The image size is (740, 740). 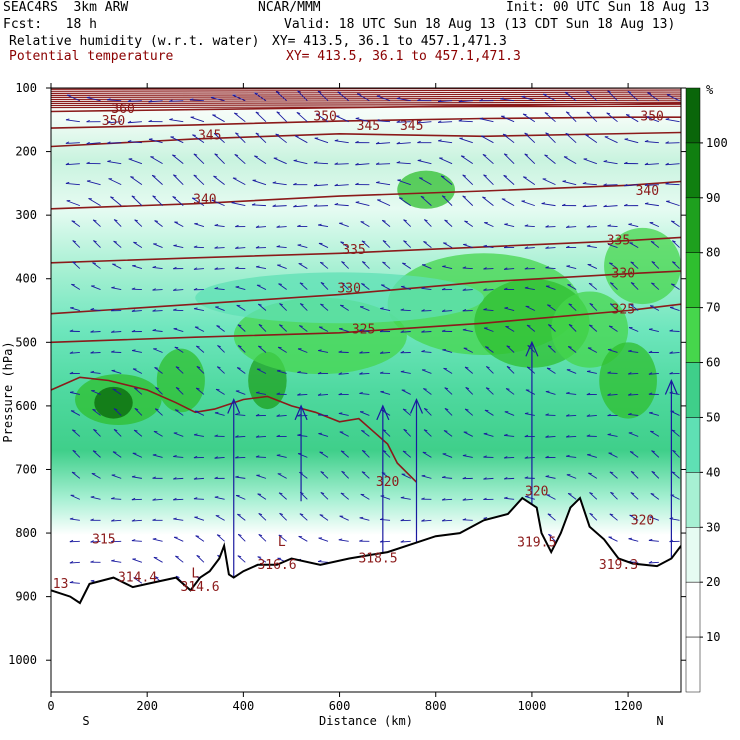 I want to click on theta-label: 335, so click(x=353, y=250).